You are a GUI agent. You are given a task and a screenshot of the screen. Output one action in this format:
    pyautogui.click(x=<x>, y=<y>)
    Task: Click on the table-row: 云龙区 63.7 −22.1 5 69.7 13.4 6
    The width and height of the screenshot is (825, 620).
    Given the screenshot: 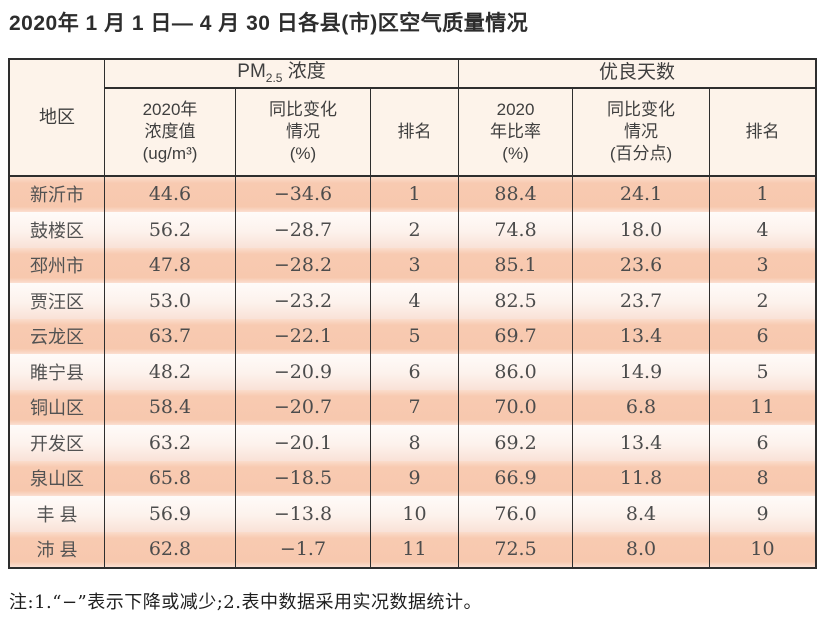 What is the action you would take?
    pyautogui.click(x=412, y=336)
    